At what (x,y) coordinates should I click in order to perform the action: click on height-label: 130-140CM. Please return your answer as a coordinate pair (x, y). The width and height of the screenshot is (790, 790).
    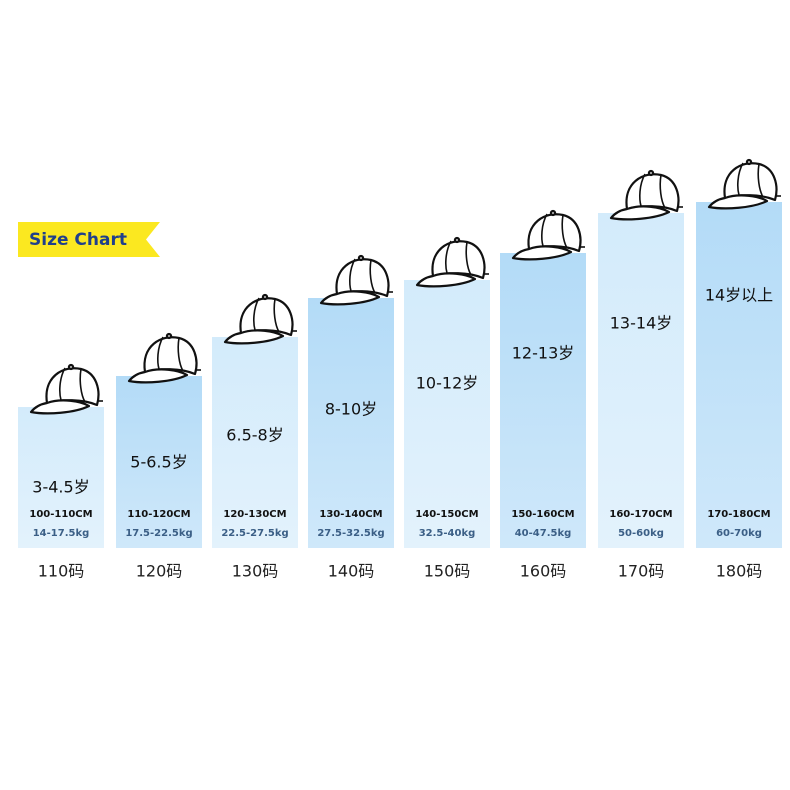
    Looking at the image, I should click on (350, 514).